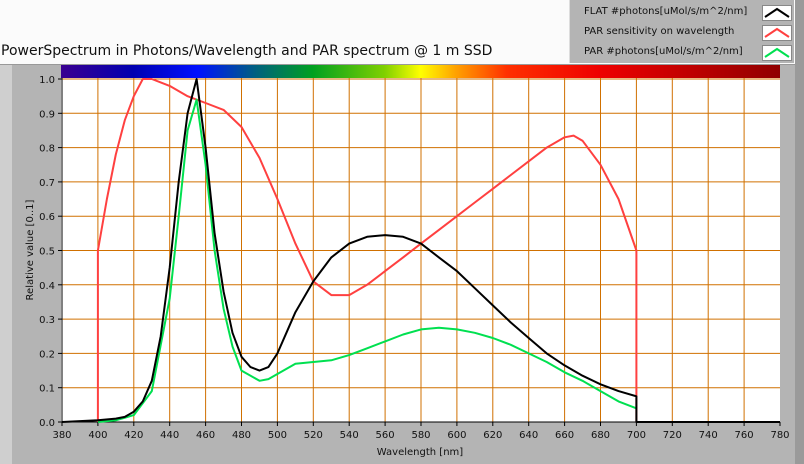 This screenshot has width=804, height=464. I want to click on left-edge, so click(6, 264).